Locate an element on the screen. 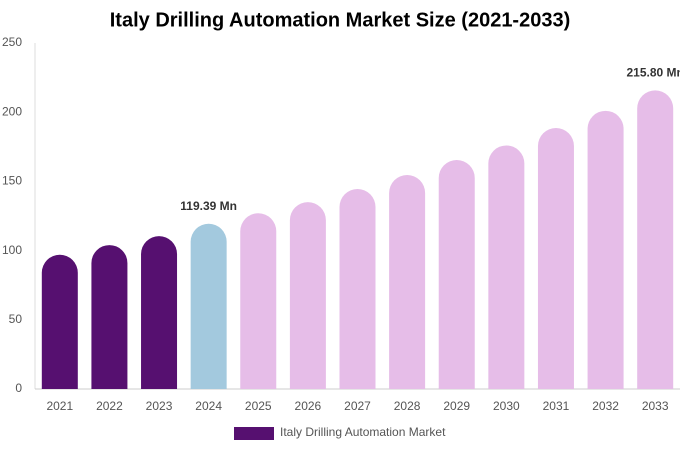  y-tick-label: 100 is located at coordinates (12, 250).